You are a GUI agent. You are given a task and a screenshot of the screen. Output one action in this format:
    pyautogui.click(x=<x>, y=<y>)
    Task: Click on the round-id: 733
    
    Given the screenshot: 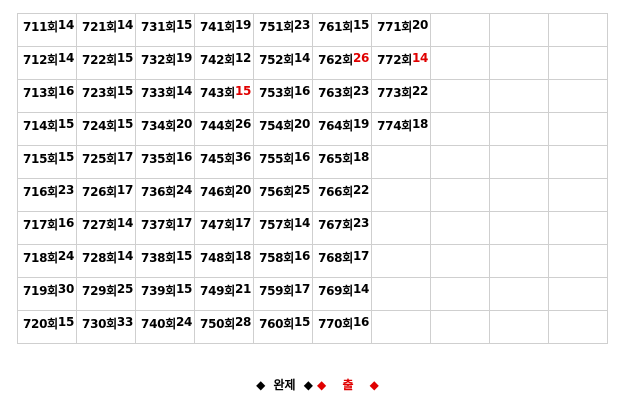 What is the action you would take?
    pyautogui.click(x=153, y=93)
    